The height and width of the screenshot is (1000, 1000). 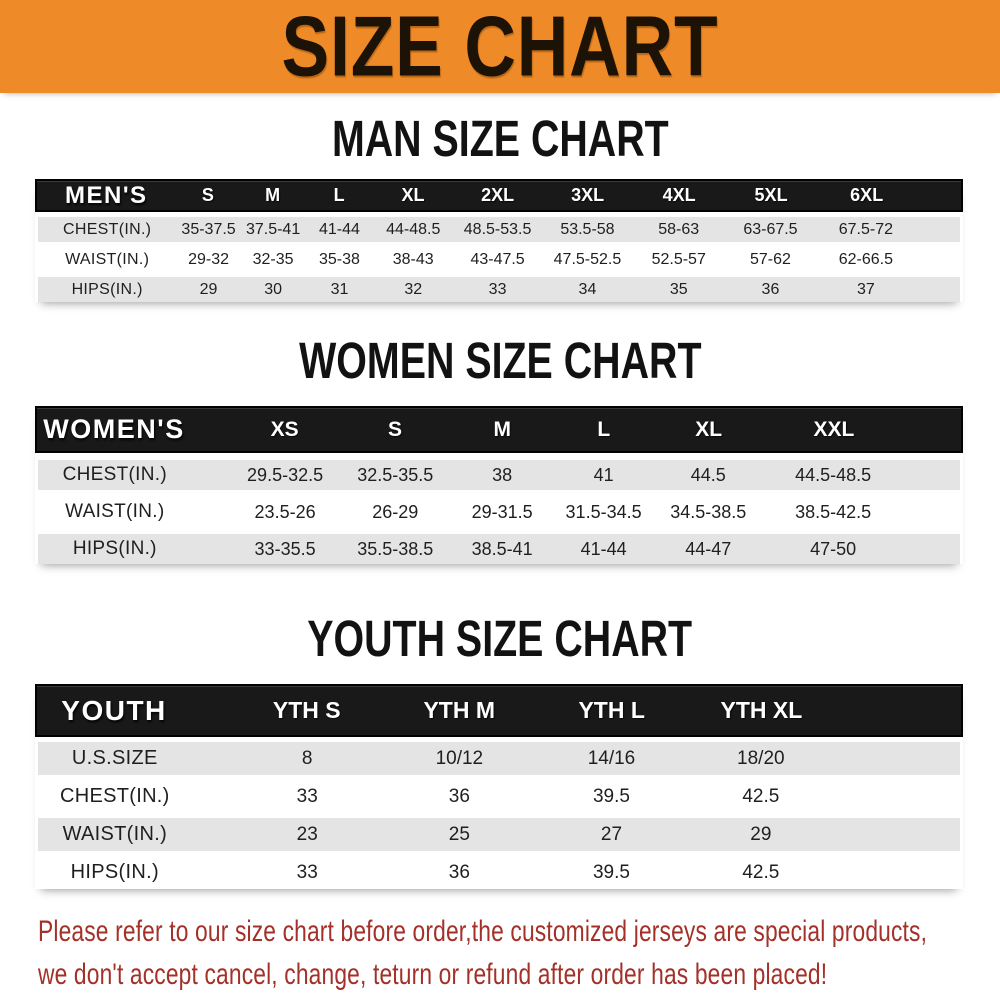 What do you see at coordinates (833, 474) in the screenshot?
I see `women-value-cell: 44.5-48.5` at bounding box center [833, 474].